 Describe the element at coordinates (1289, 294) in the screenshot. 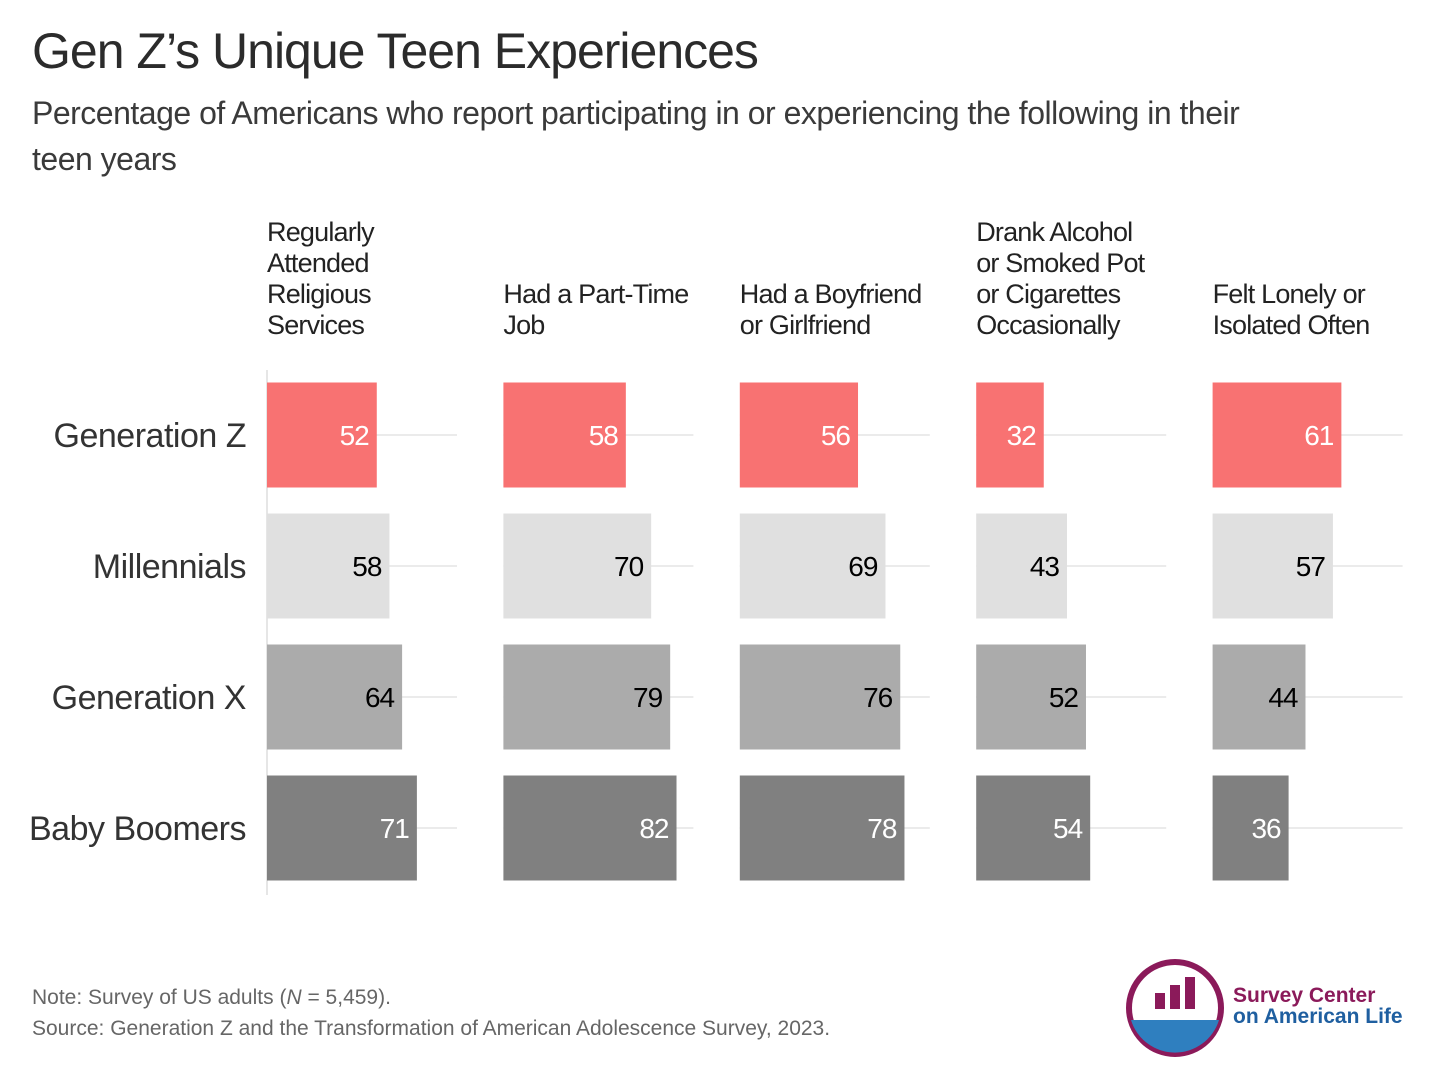

I see `panel-title: Felt Lonely or` at that location.